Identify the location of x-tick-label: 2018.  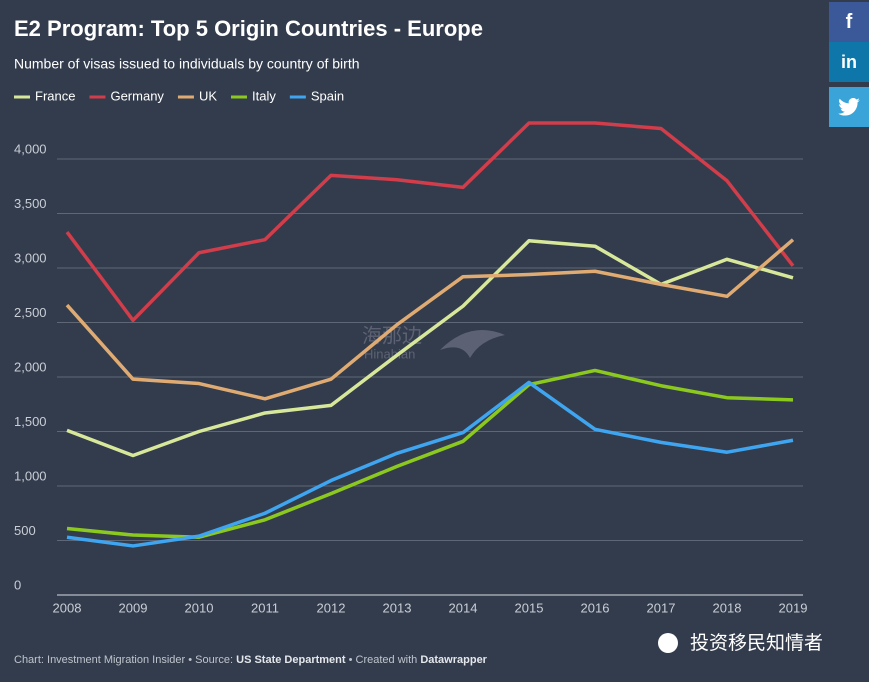
(727, 607).